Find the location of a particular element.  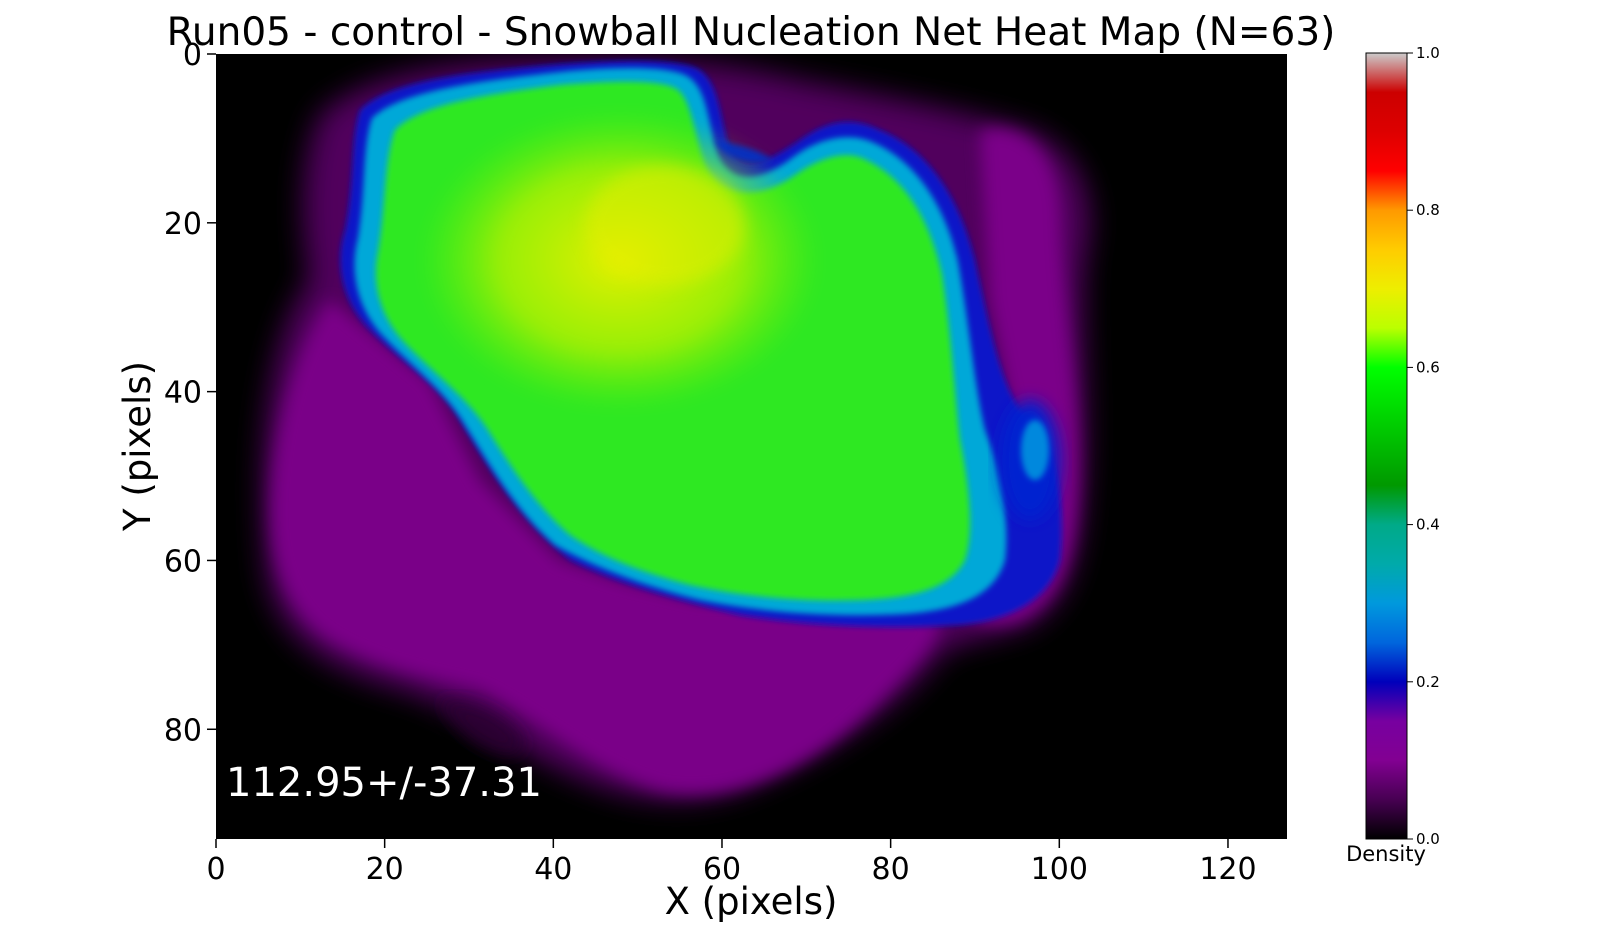

colorbar: 0.0 0.2 0.4 0.6 0.8 1.0 Density is located at coordinates (1393, 455).